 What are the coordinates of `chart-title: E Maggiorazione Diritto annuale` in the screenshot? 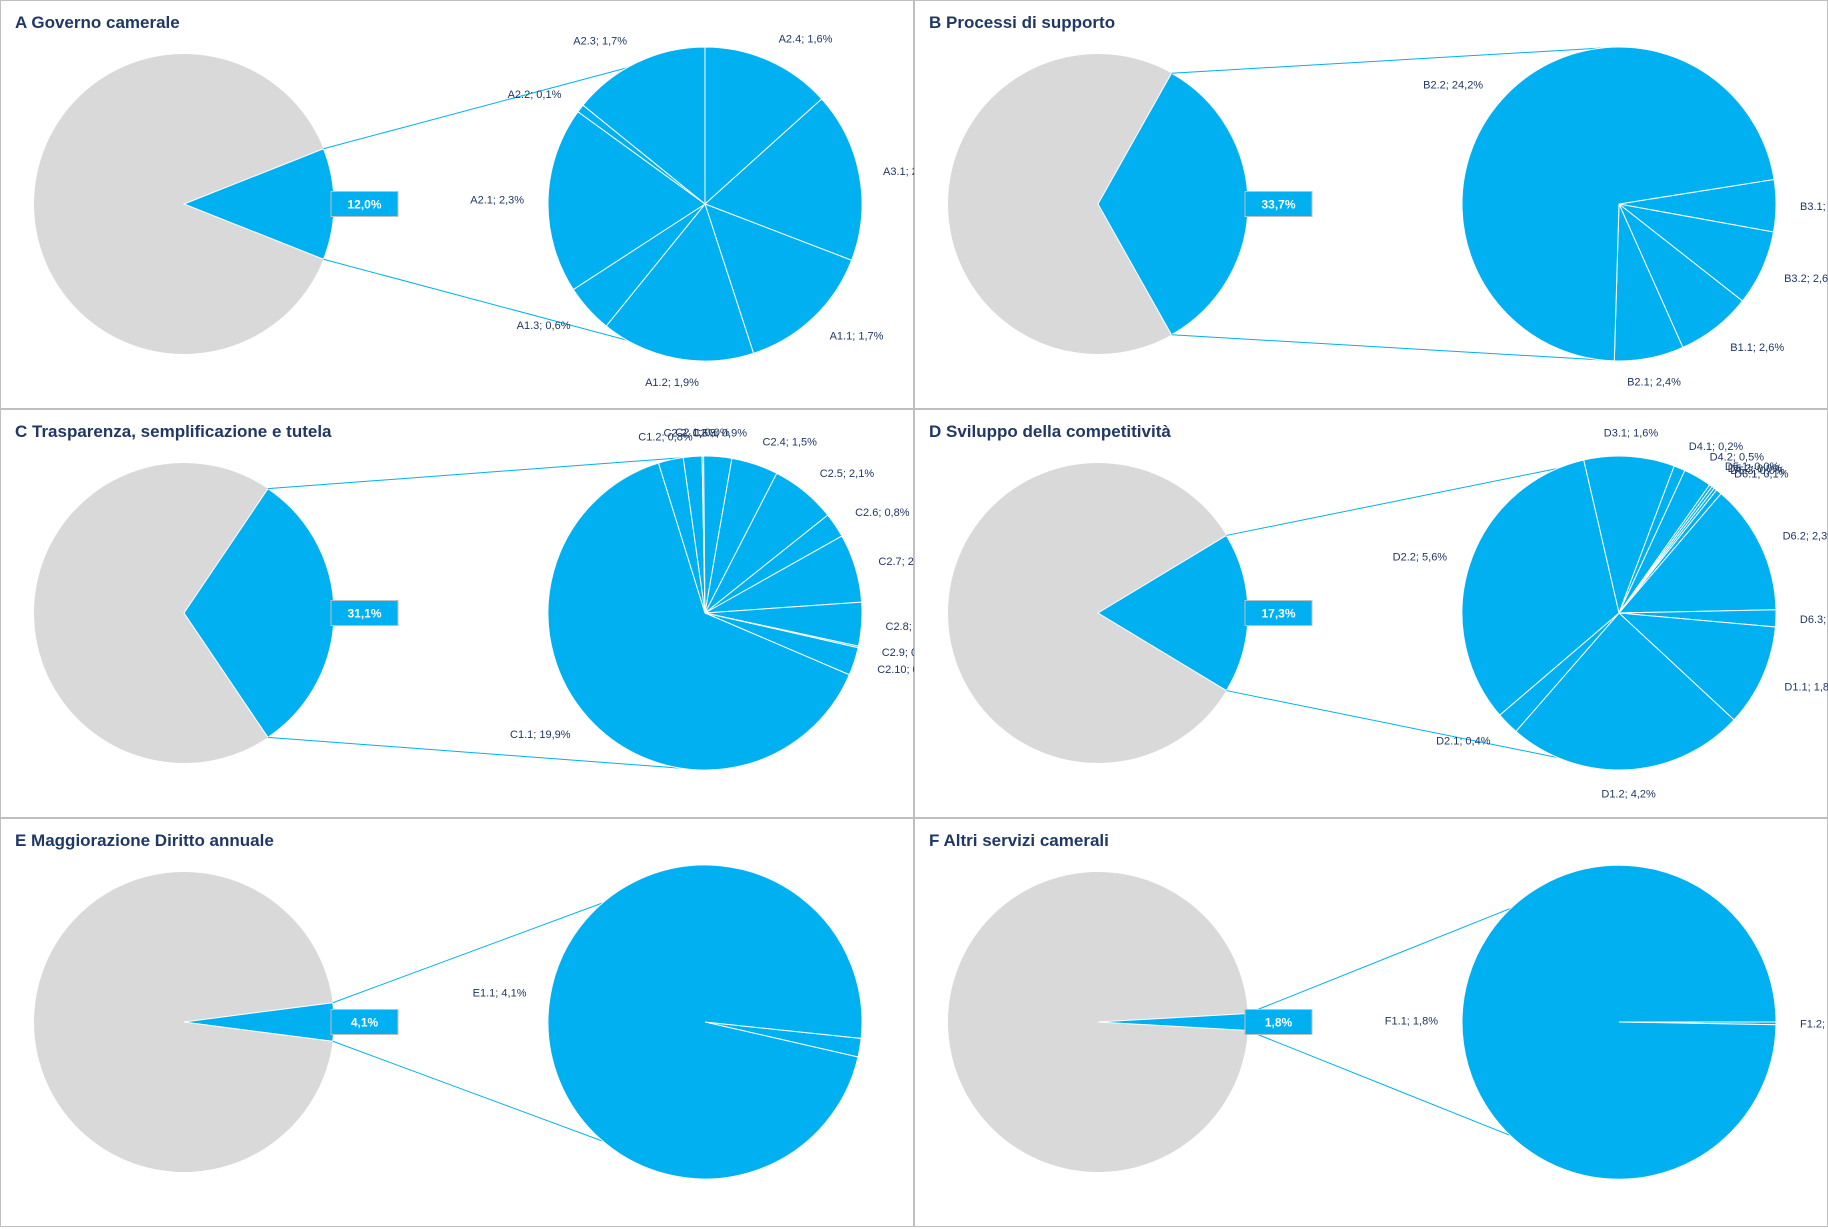 It's located at (144, 840).